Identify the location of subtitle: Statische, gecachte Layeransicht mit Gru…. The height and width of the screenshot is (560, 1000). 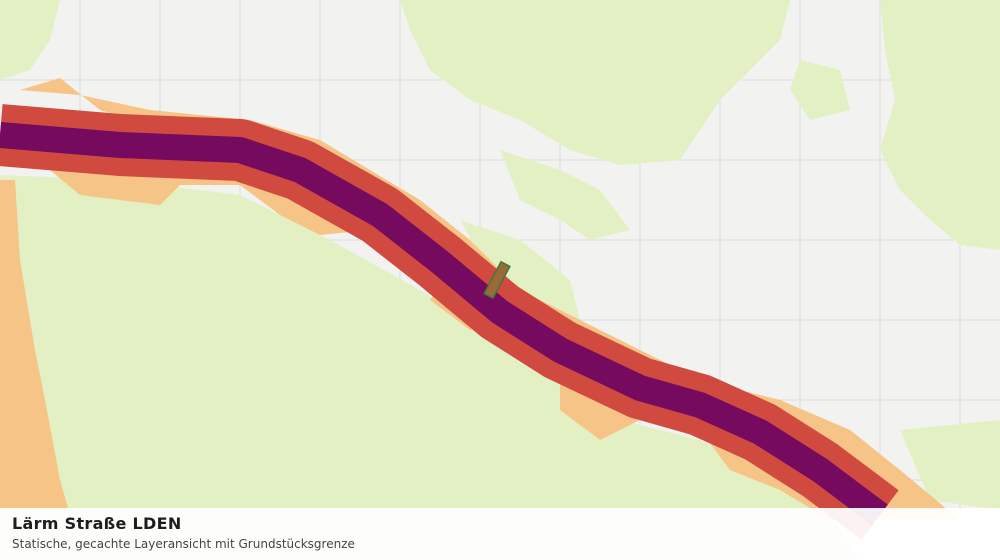
(183, 544).